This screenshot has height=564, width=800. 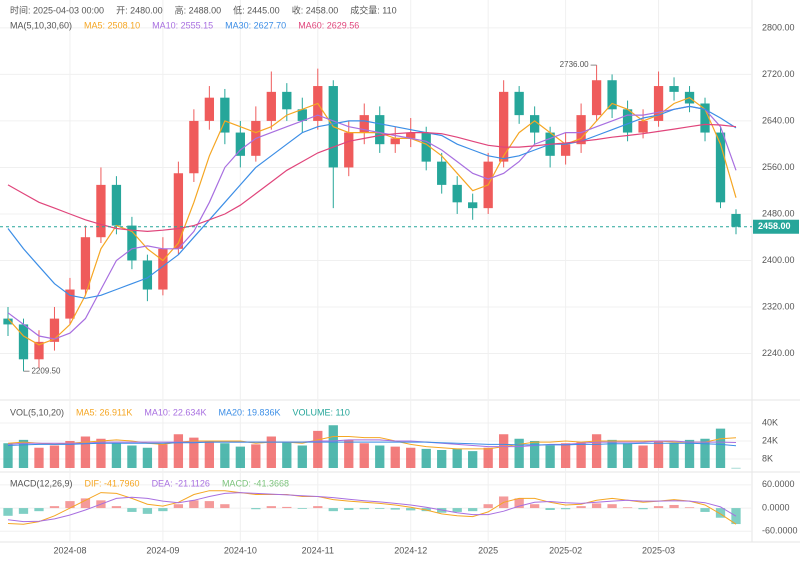 What do you see at coordinates (410, 550) in the screenshot?
I see `x-tick-label: 2024-12` at bounding box center [410, 550].